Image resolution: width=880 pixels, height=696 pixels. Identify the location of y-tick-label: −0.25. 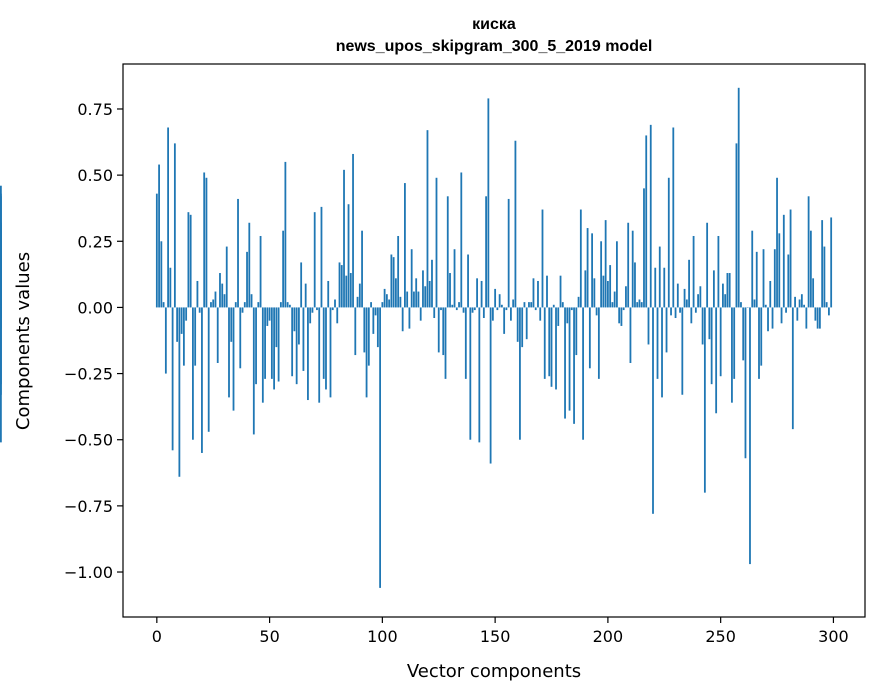
(88, 374).